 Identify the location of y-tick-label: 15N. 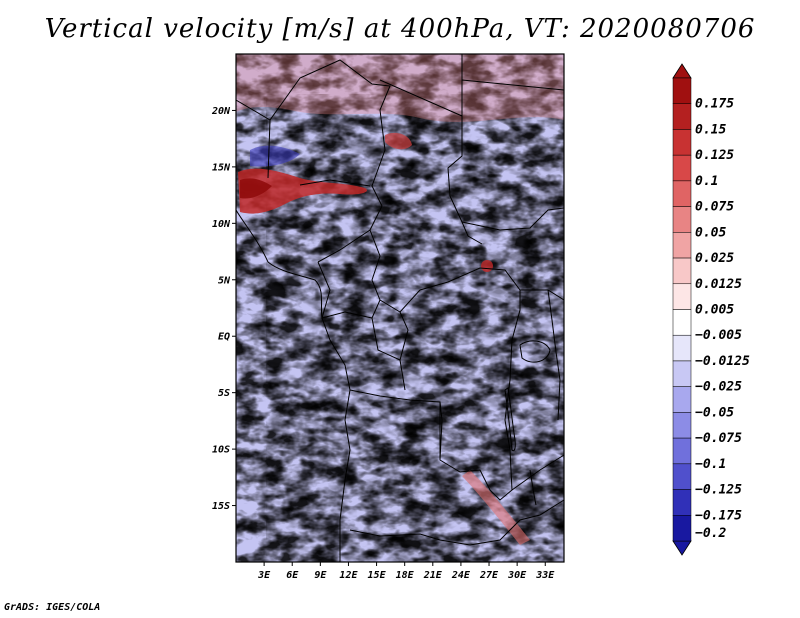
(221, 167).